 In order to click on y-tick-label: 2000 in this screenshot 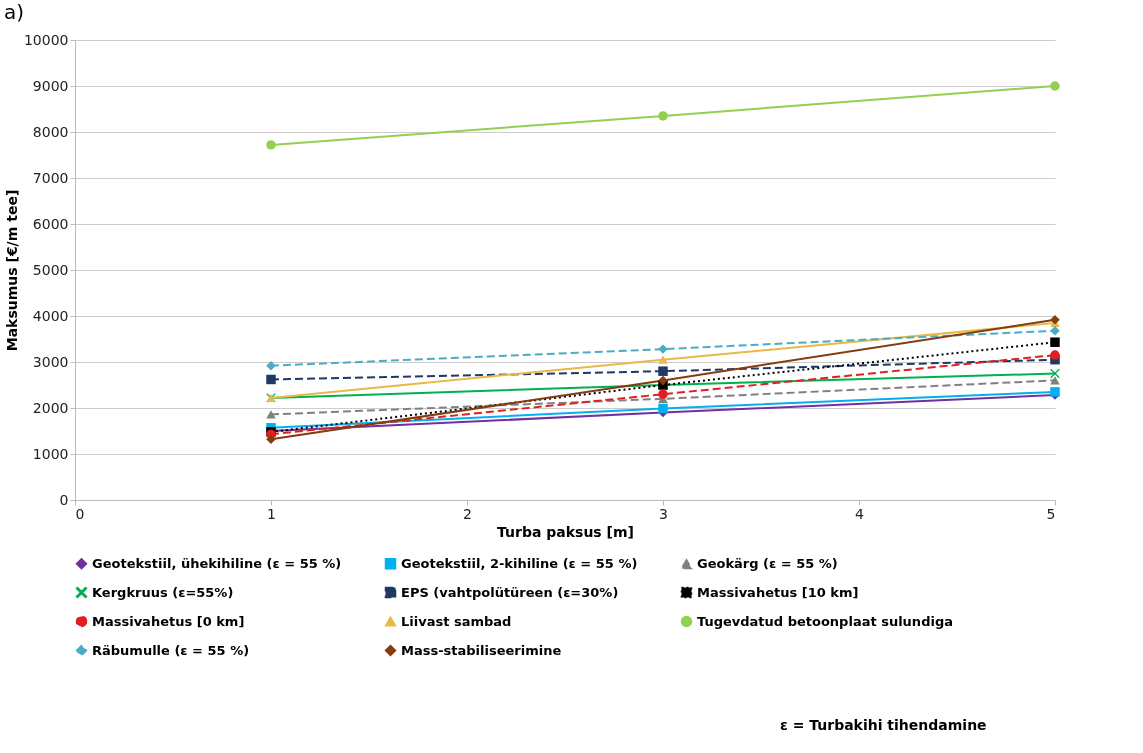, I will do `click(50, 407)`.